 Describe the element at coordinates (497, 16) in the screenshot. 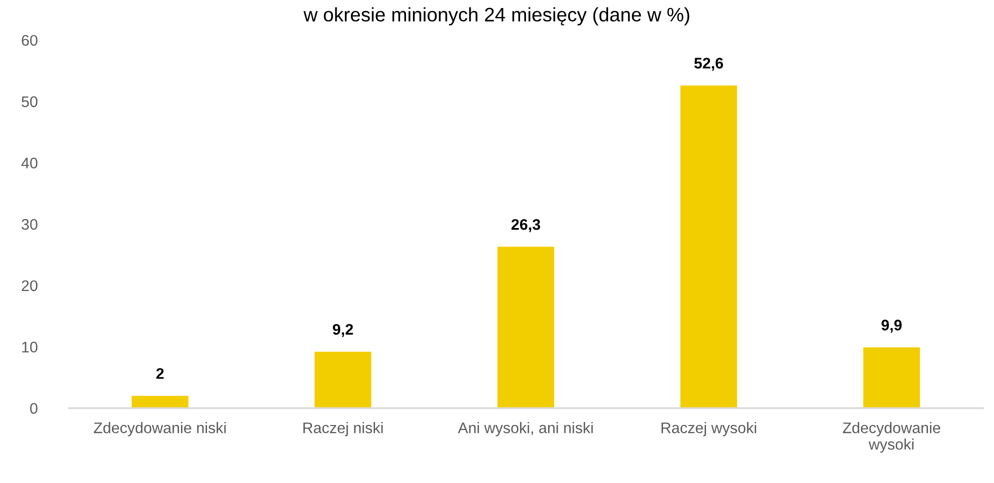

I see `chart-title: w okresie minionych 24 miesięcy (dane w %)` at that location.